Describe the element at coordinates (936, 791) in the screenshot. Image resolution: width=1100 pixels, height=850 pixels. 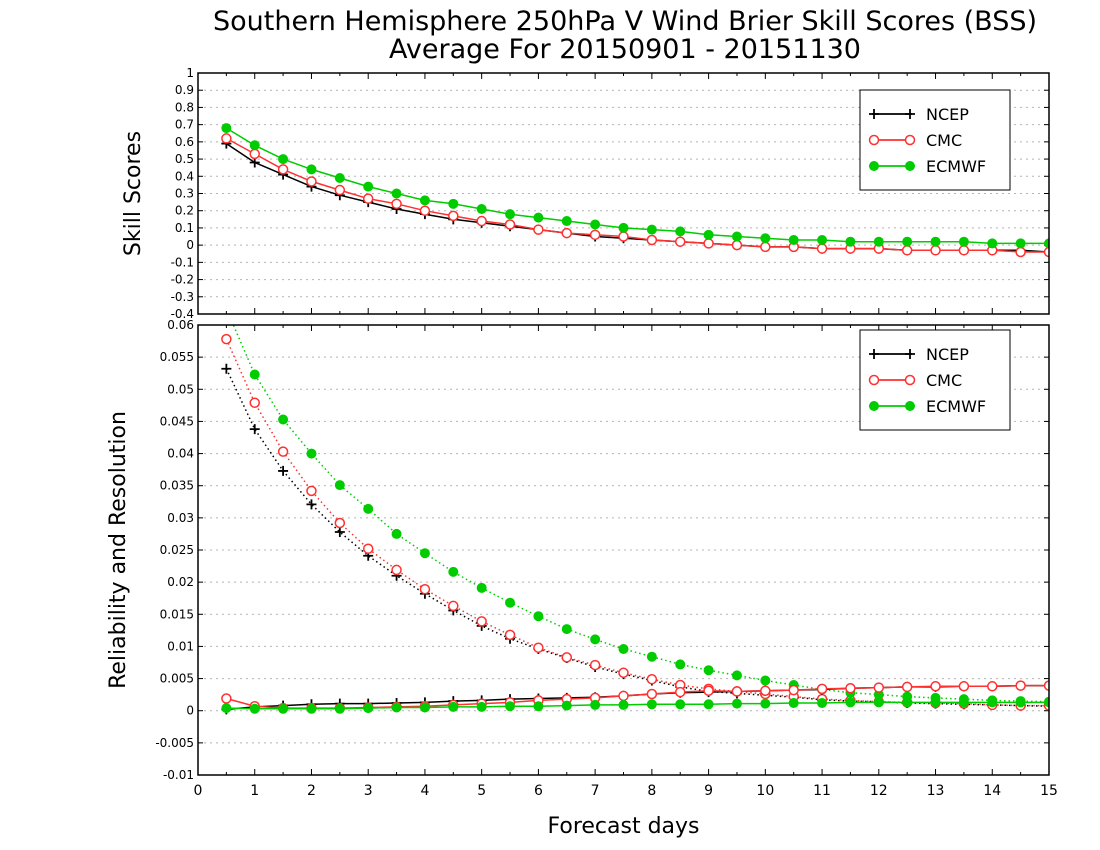
I see `x-tick-label: 13` at that location.